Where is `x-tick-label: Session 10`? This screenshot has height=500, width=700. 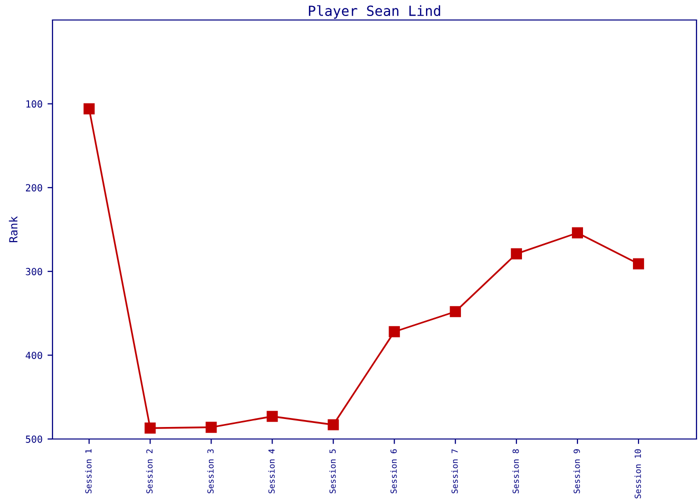
x-tick-label: Session 10 is located at coordinates (637, 473).